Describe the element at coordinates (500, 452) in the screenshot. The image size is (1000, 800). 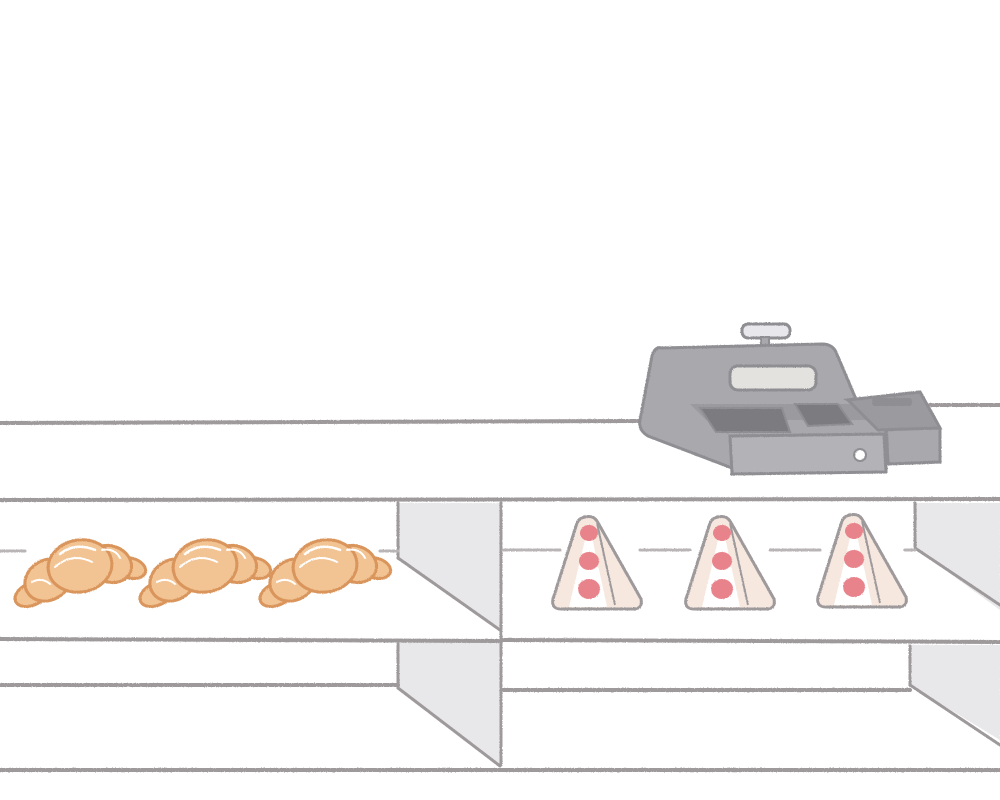
I see `counter-top` at that location.